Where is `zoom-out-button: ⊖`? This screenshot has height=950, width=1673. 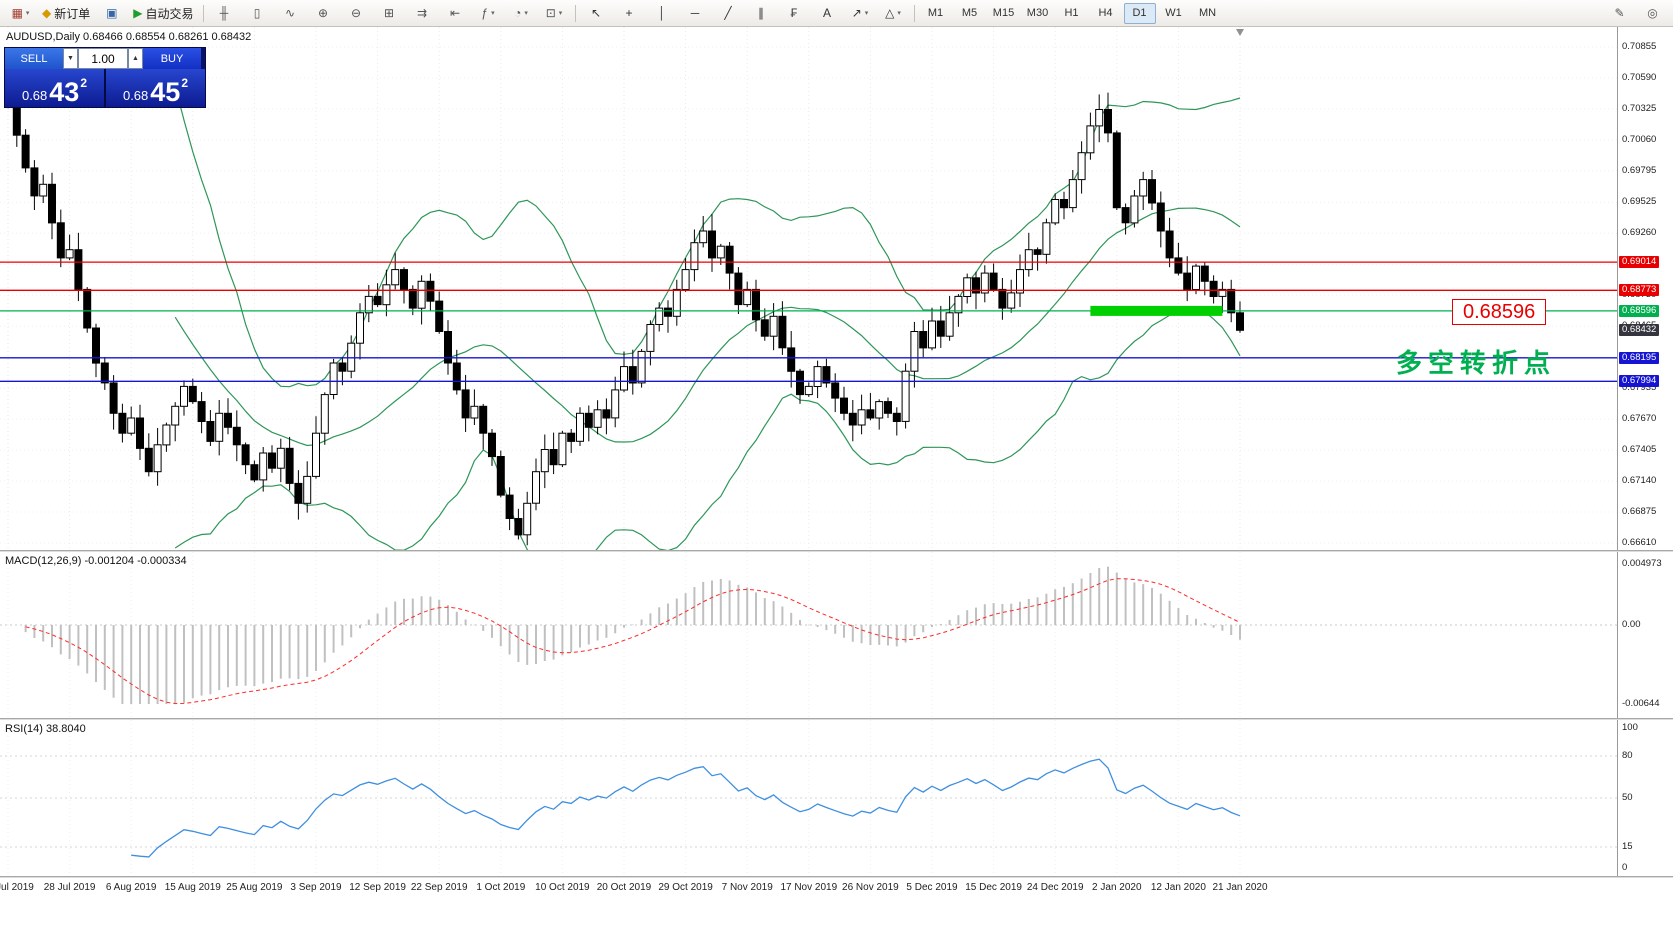 zoom-out-button: ⊖ is located at coordinates (356, 13).